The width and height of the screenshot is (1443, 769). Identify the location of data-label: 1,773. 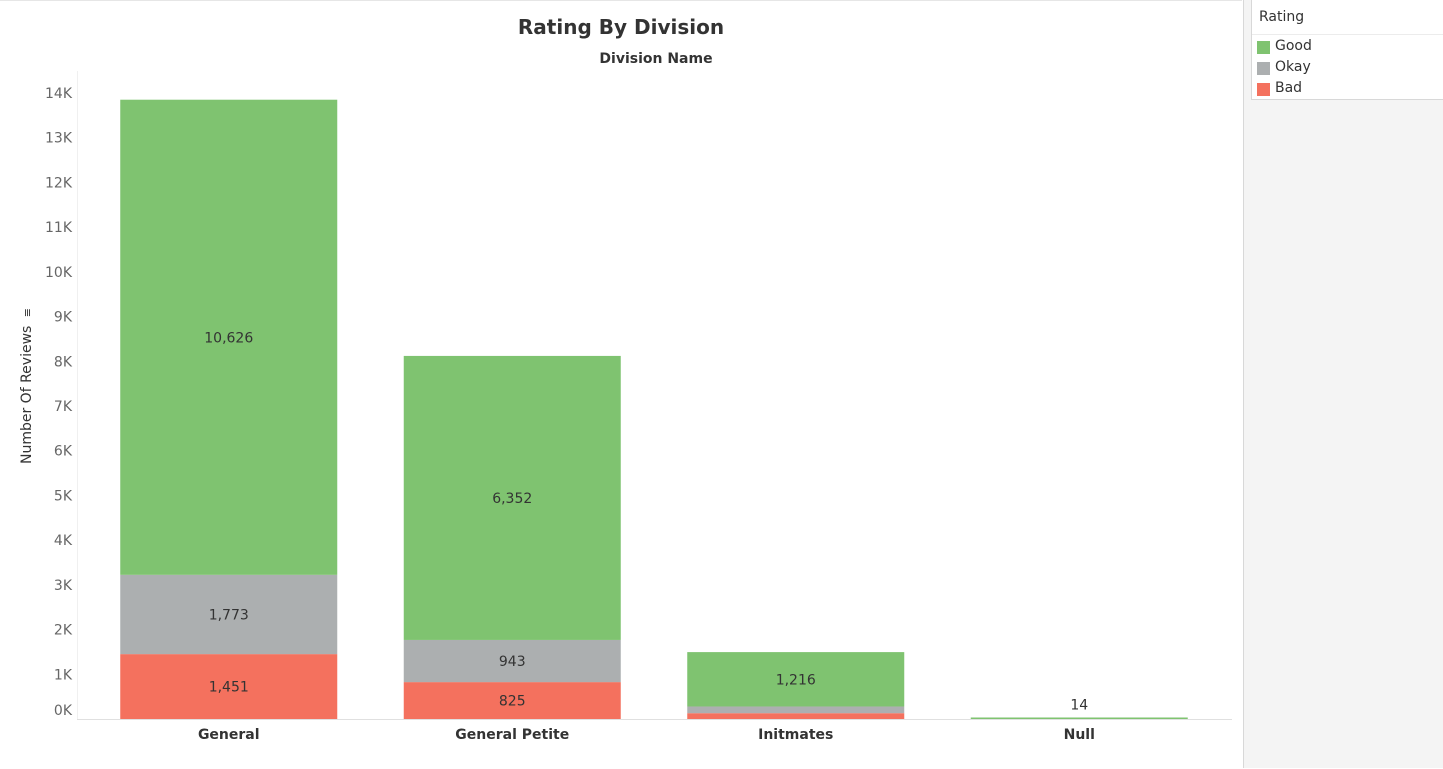
(229, 615).